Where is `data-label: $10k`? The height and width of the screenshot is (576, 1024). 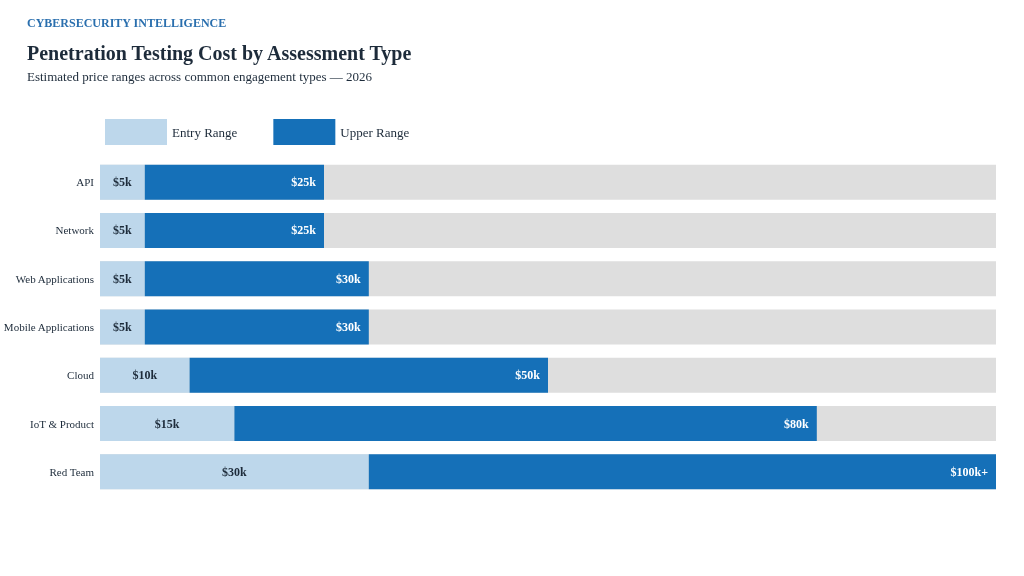
data-label: $10k is located at coordinates (145, 375).